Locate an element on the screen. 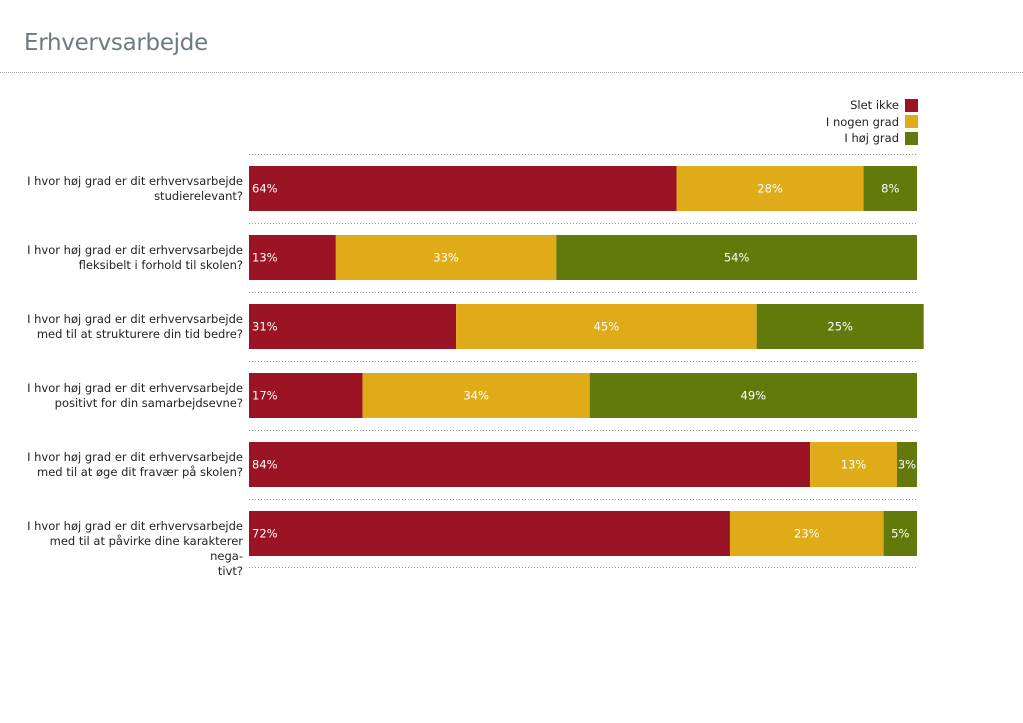  data-label: 45% is located at coordinates (607, 327).